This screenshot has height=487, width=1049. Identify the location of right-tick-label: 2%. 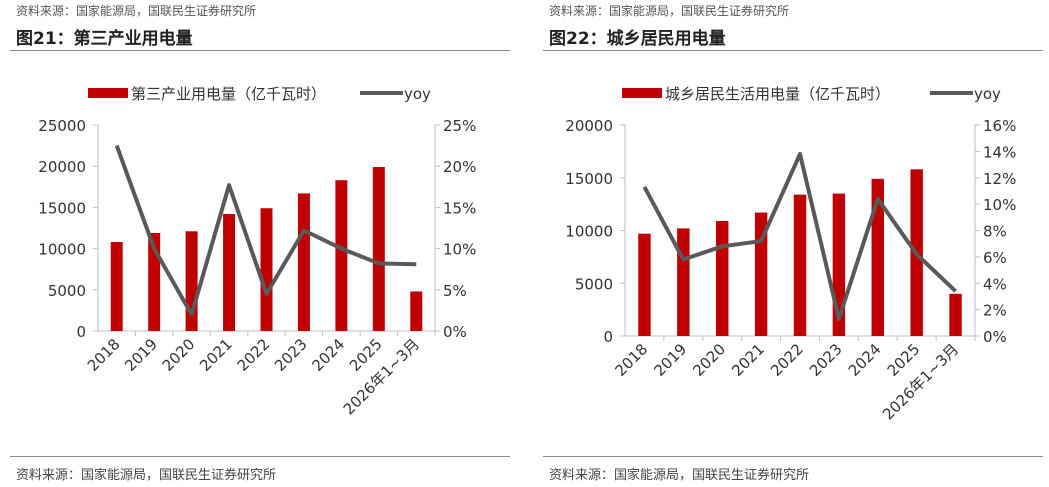
(995, 311).